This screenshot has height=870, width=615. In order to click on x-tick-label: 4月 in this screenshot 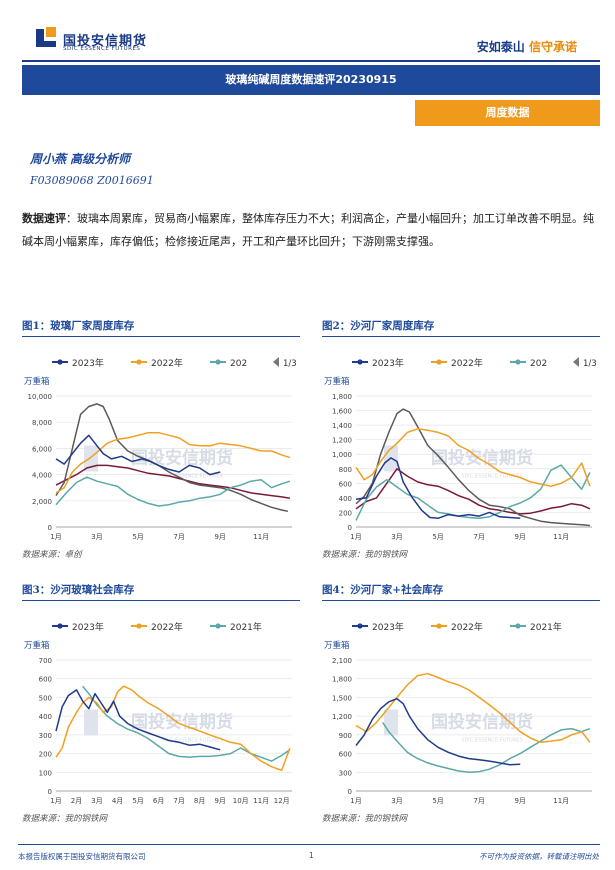, I will do `click(117, 801)`.